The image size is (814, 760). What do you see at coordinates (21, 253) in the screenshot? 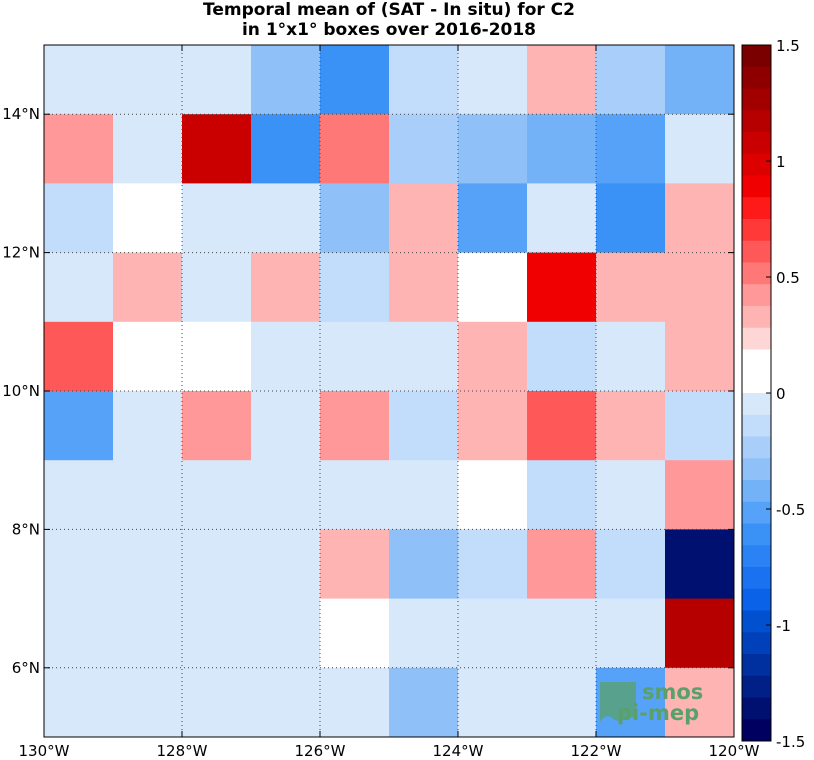
I see `y-tick-label: 12°N` at bounding box center [21, 253].